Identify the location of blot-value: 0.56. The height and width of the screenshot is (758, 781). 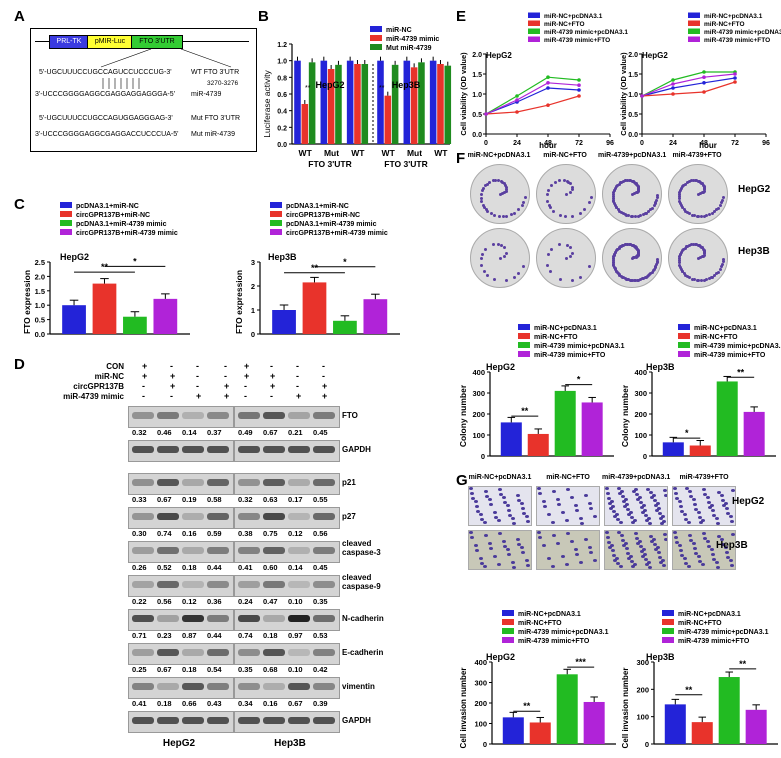
(320, 533).